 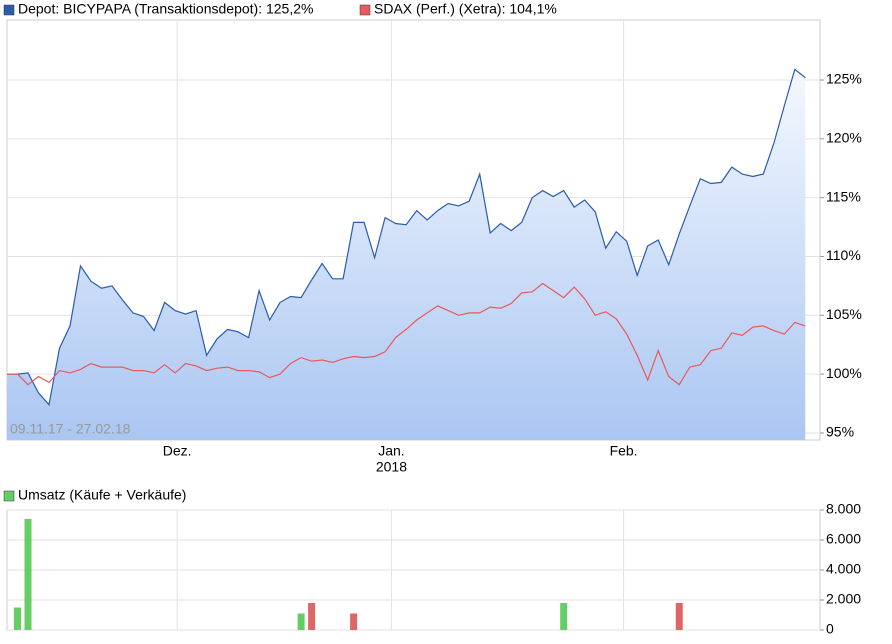 What do you see at coordinates (391, 451) in the screenshot?
I see `x-tick-label: Jan.` at bounding box center [391, 451].